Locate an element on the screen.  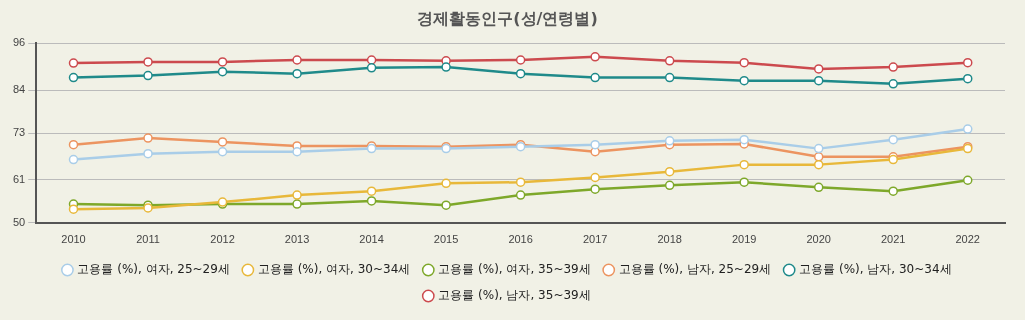
x-tick-label: 2017 is located at coordinates (595, 239).